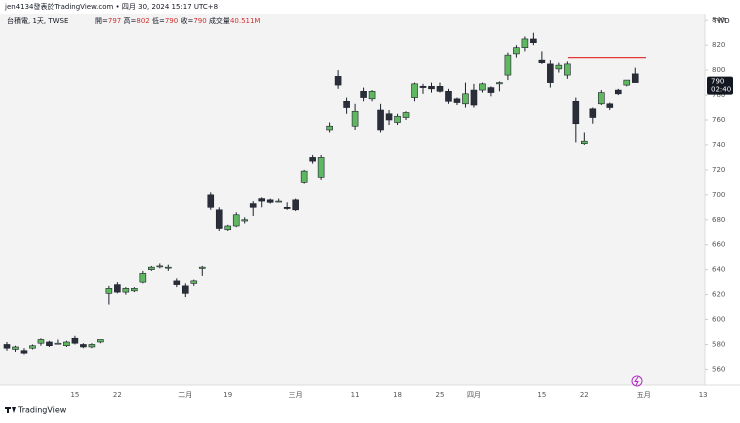 Image resolution: width=740 pixels, height=423 pixels. What do you see at coordinates (296, 395) in the screenshot?
I see `x-tick-label: 三月` at bounding box center [296, 395].